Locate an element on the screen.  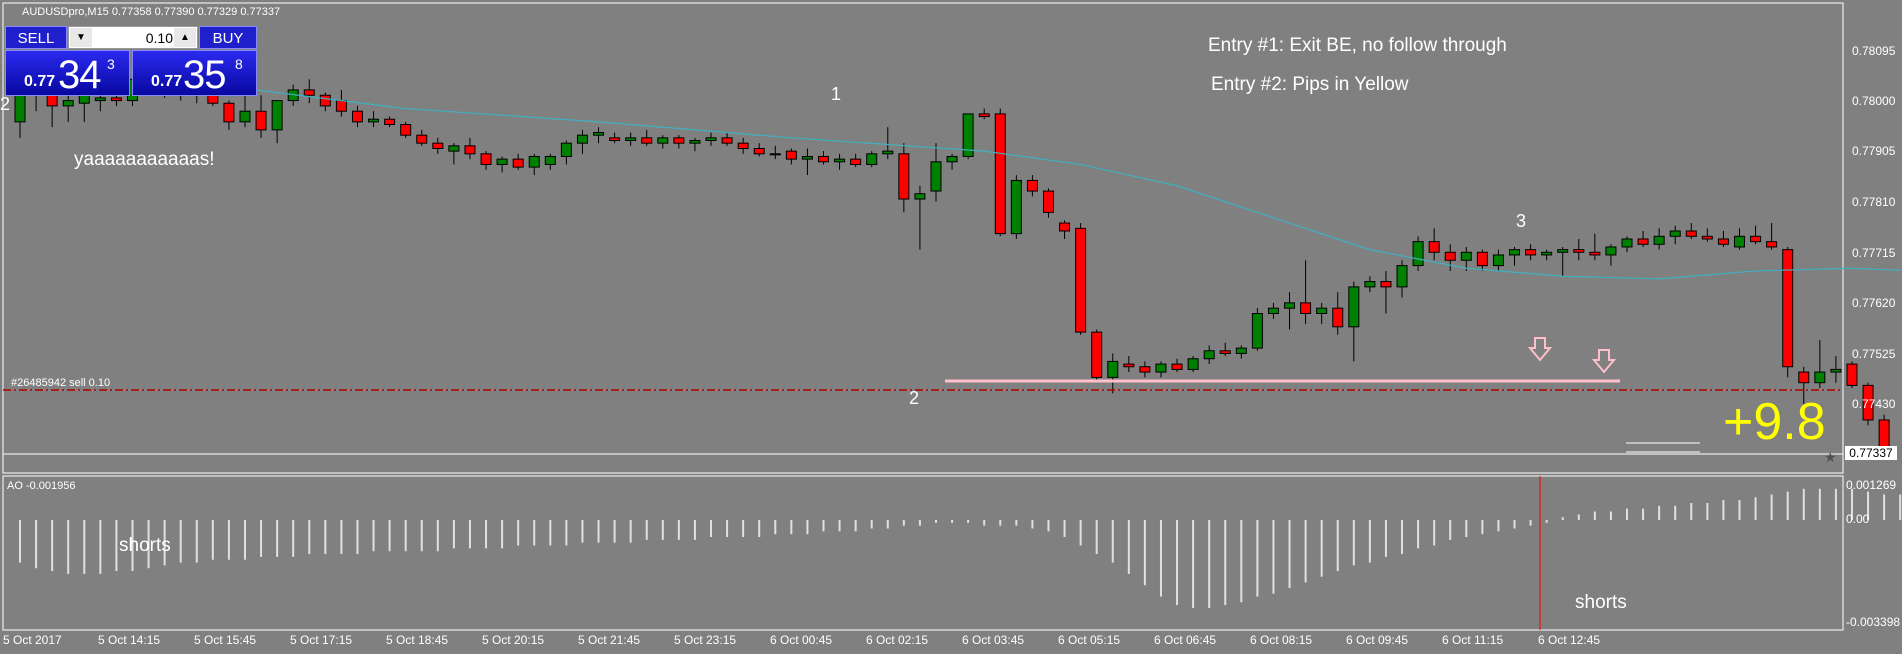
sell-price-pips: 34 is located at coordinates (79, 75).